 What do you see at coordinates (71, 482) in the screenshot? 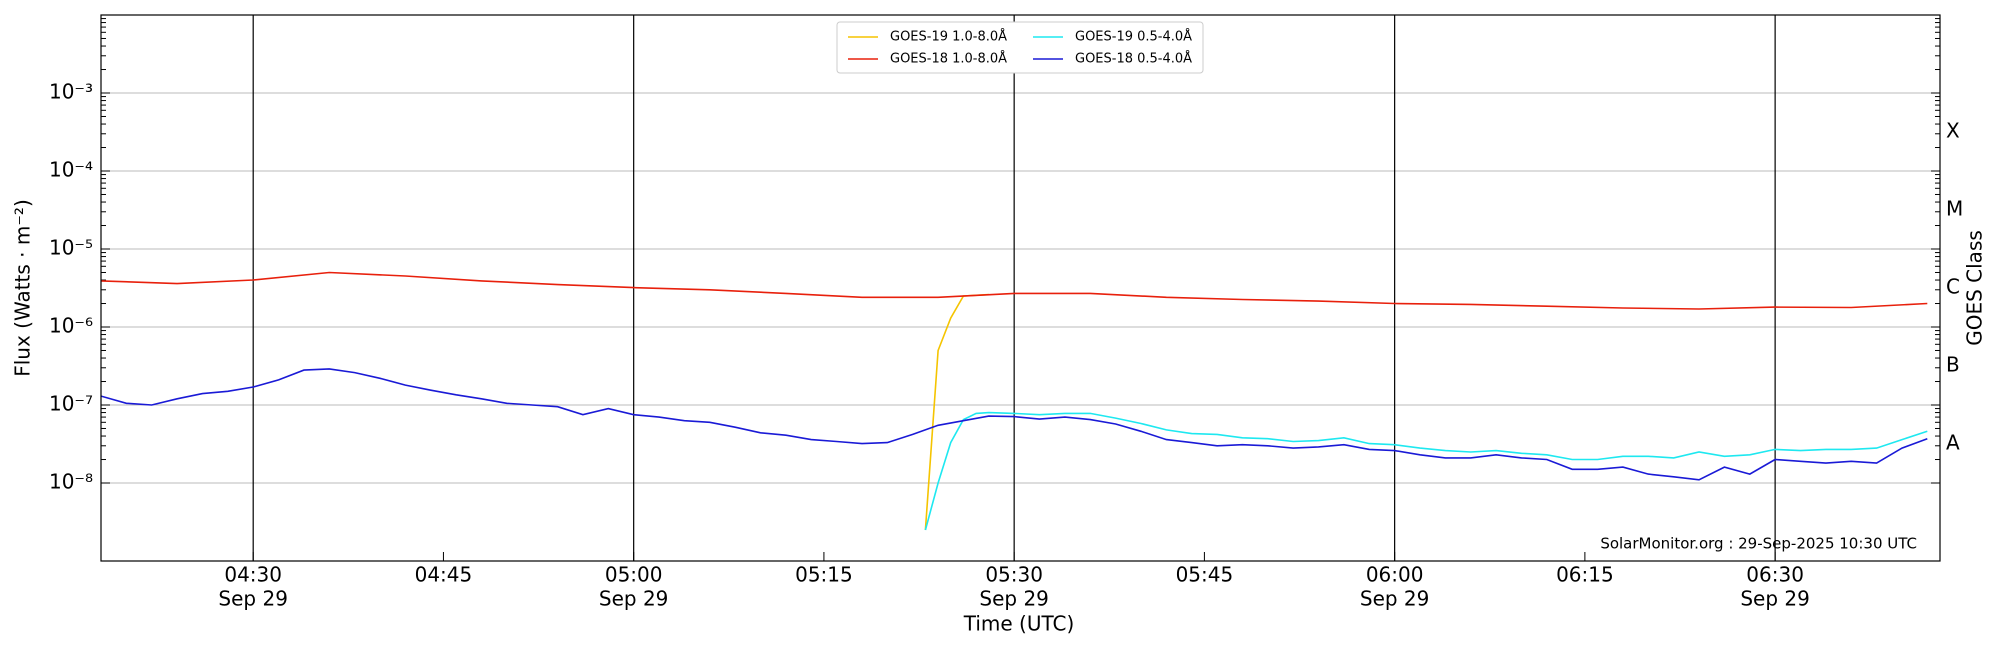
I see `y-tick-label: 10⁻⁸` at bounding box center [71, 482].